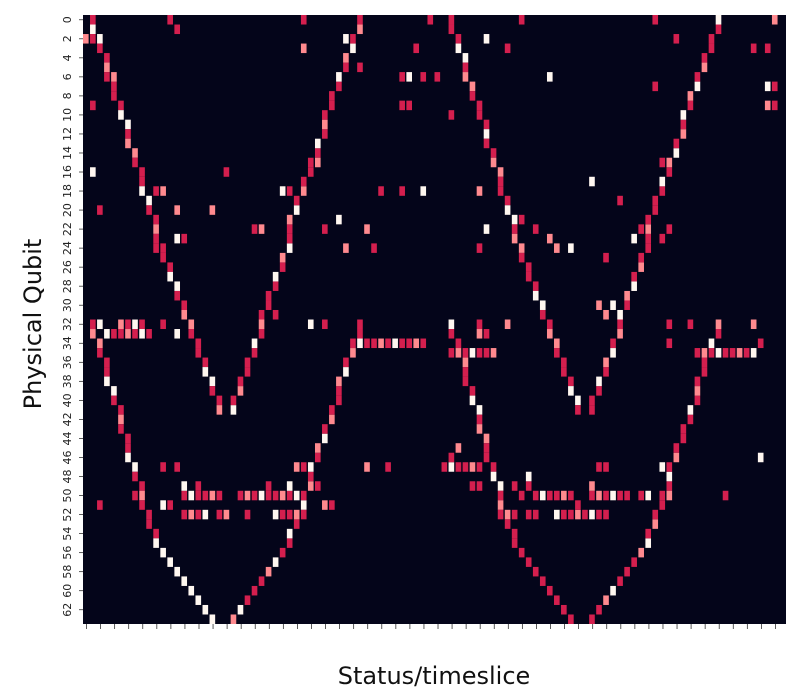  I want to click on y-tick-label: 56, so click(67, 553).